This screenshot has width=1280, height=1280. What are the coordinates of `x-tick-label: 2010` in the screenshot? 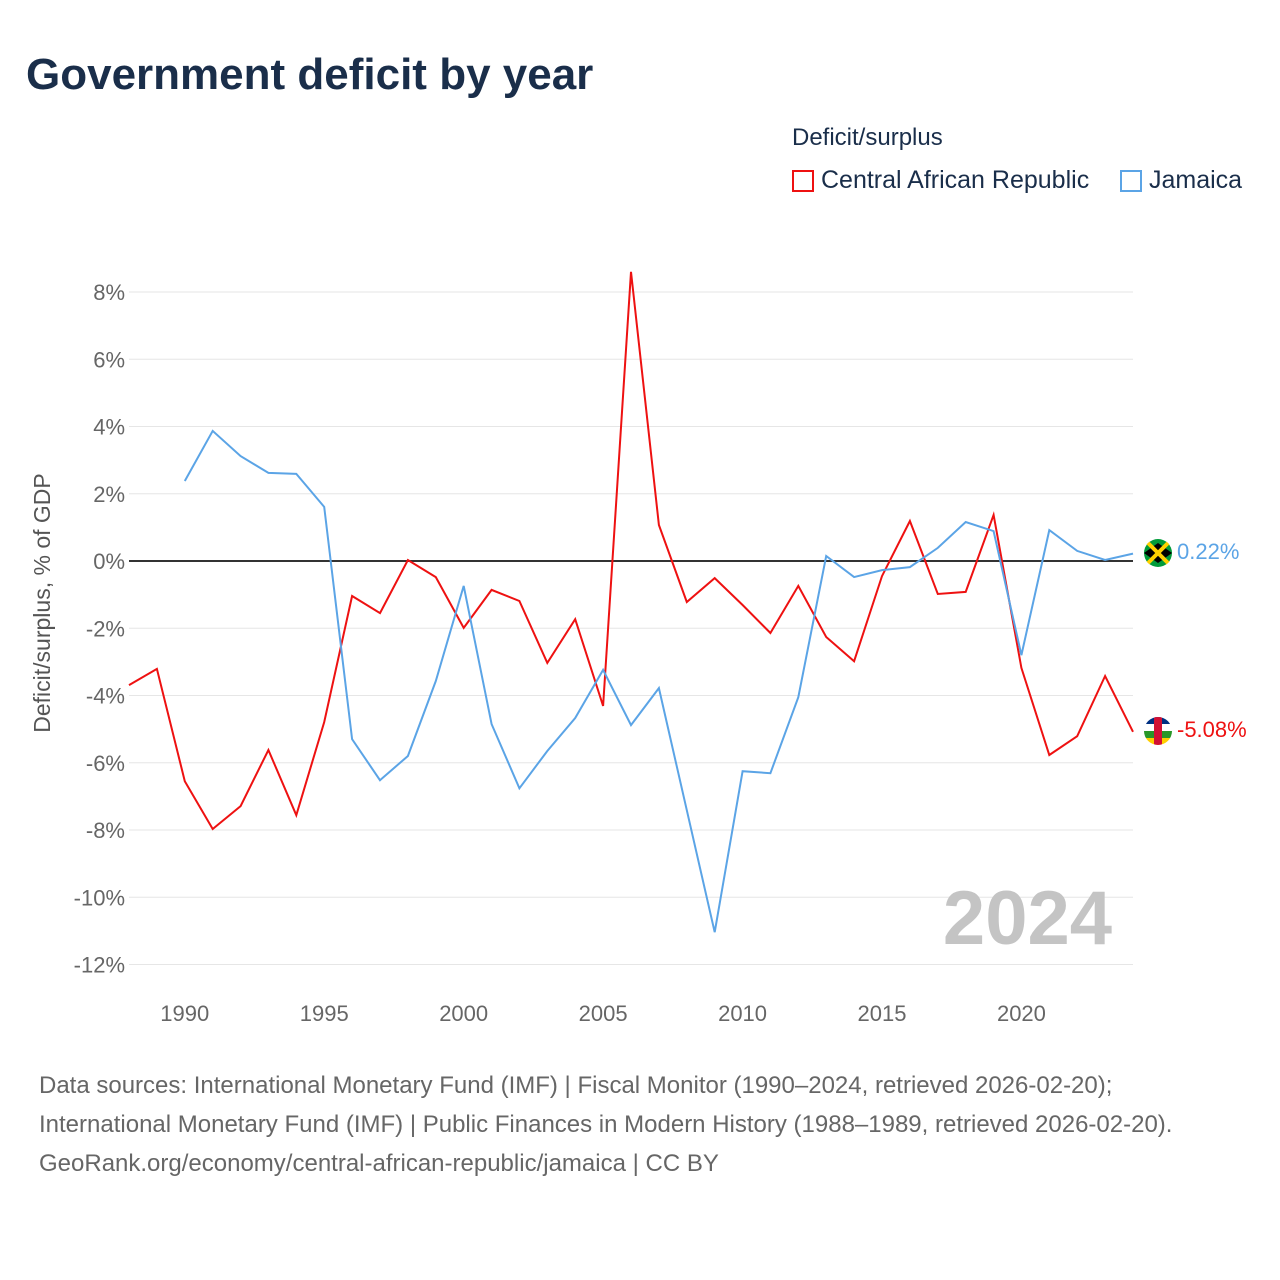 It's located at (742, 1013).